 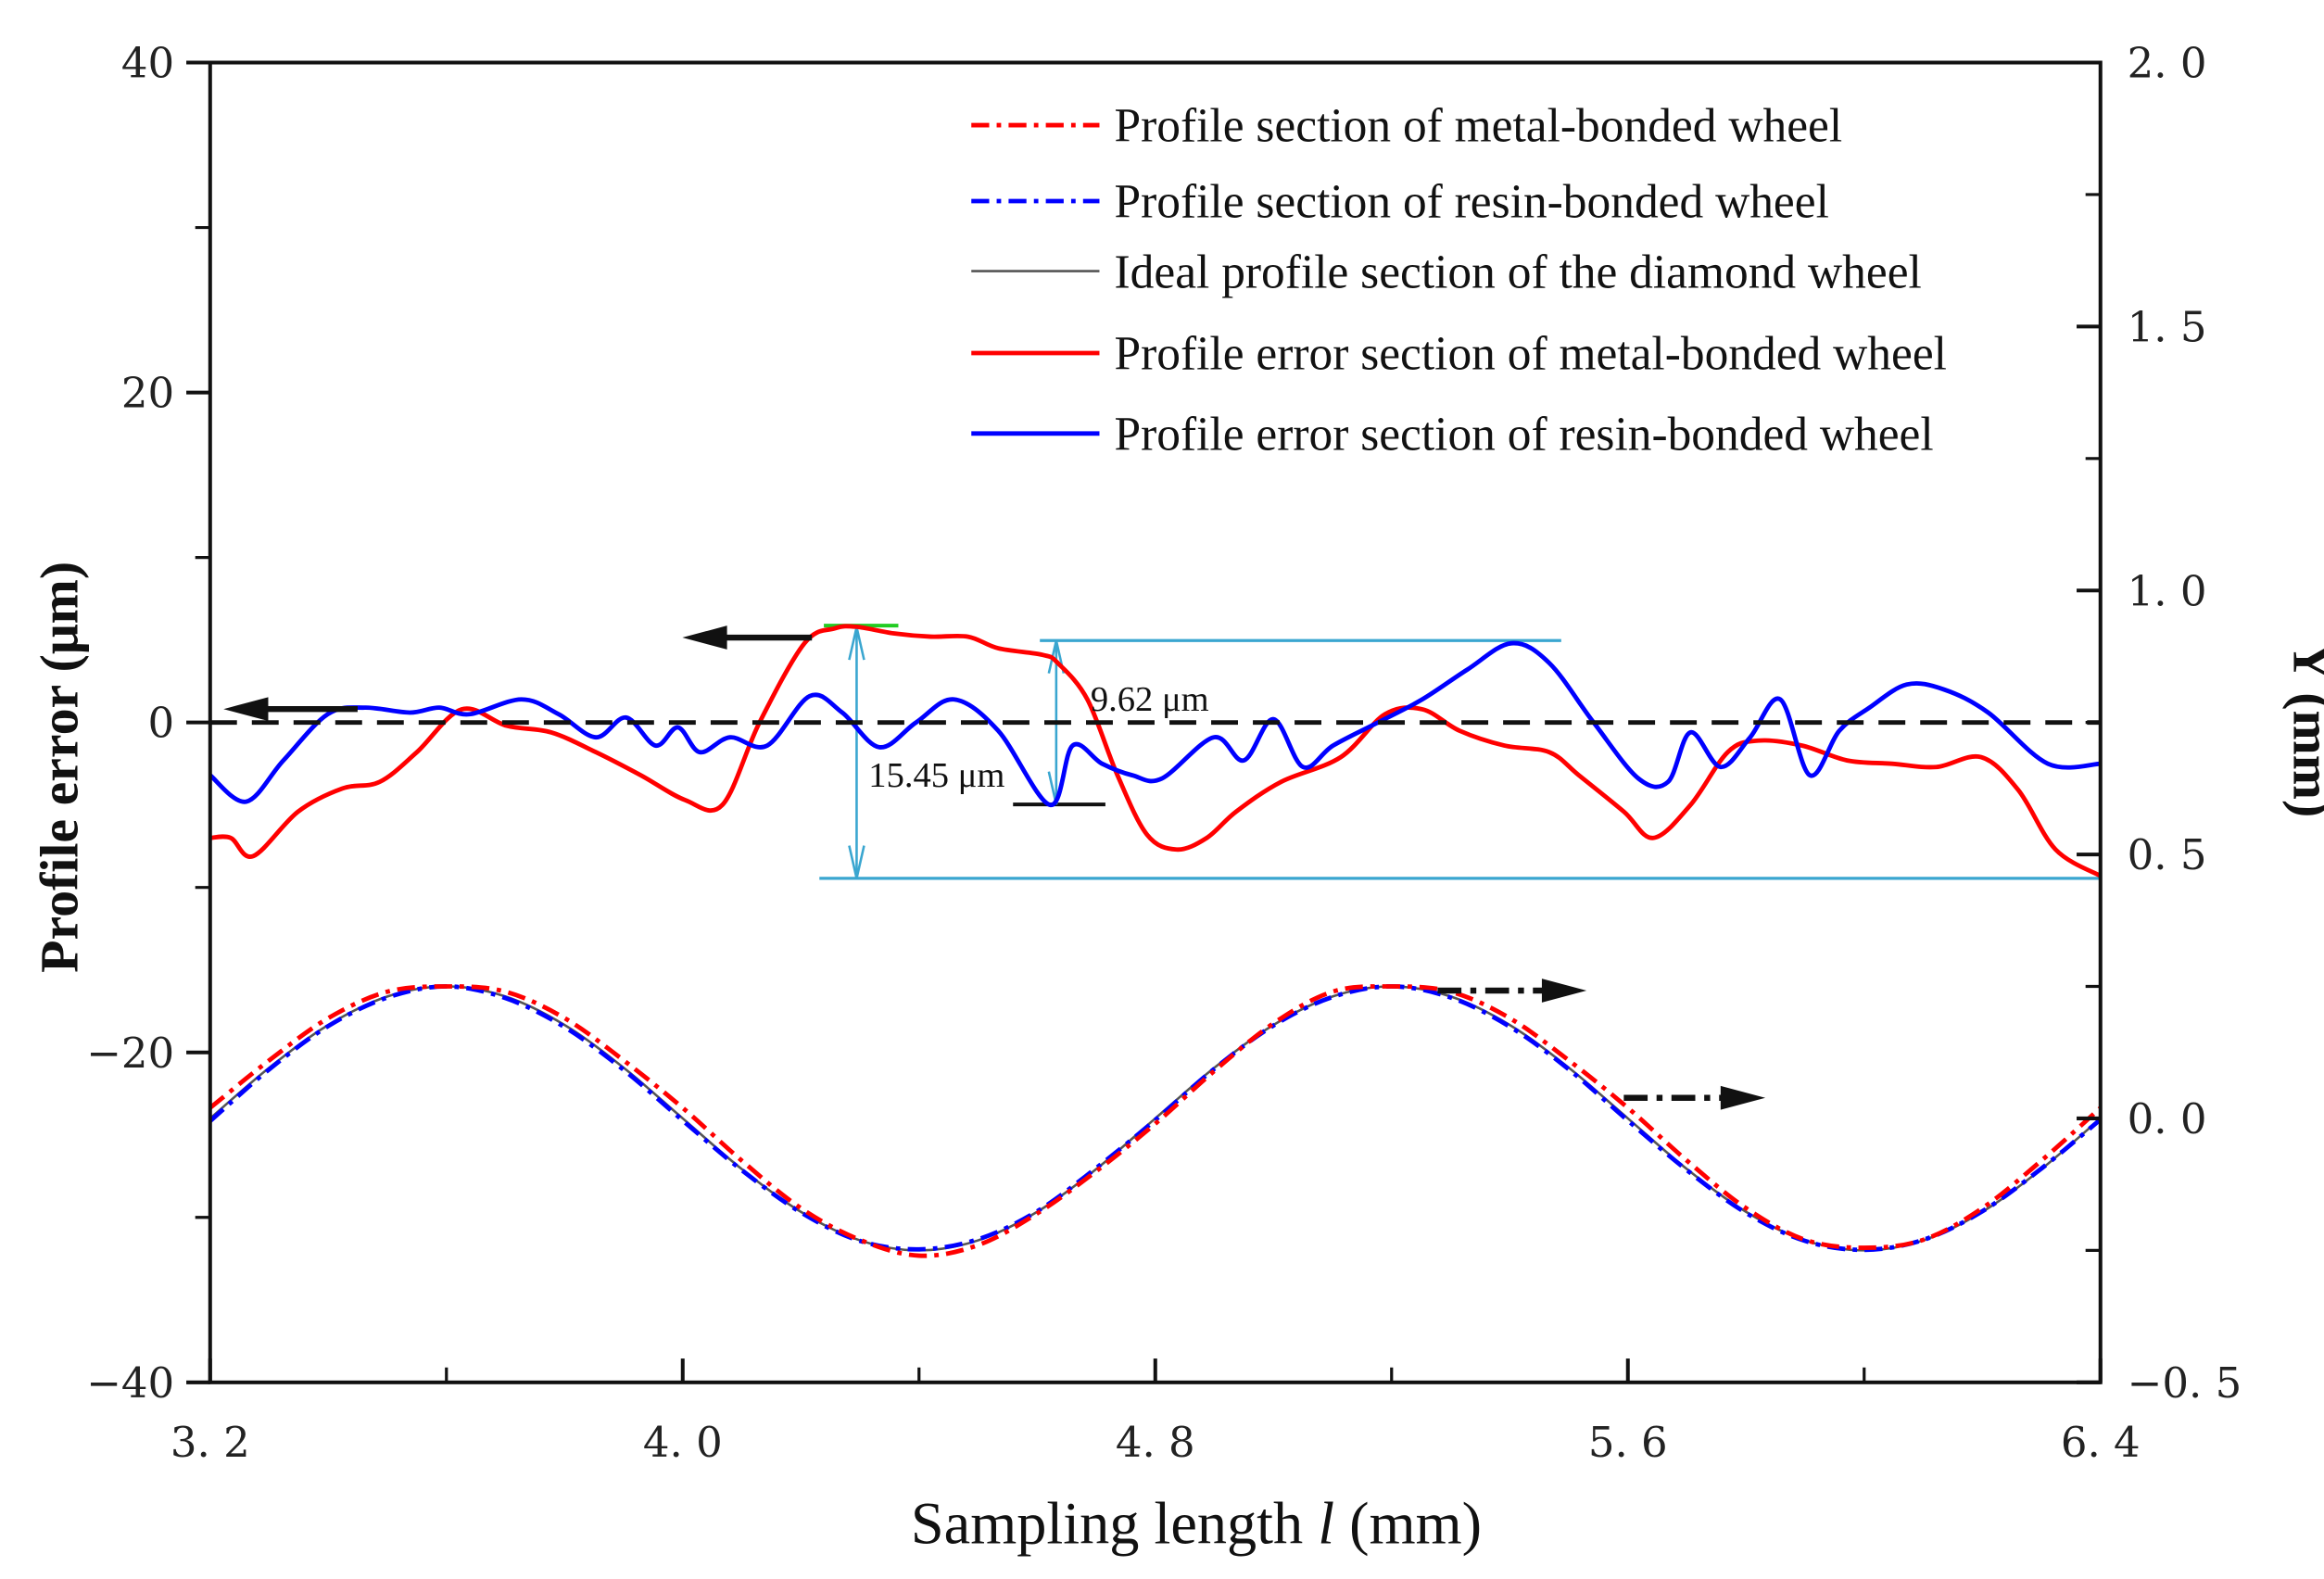 I want to click on y2-tick-label: 1. 0, so click(x=2167, y=590).